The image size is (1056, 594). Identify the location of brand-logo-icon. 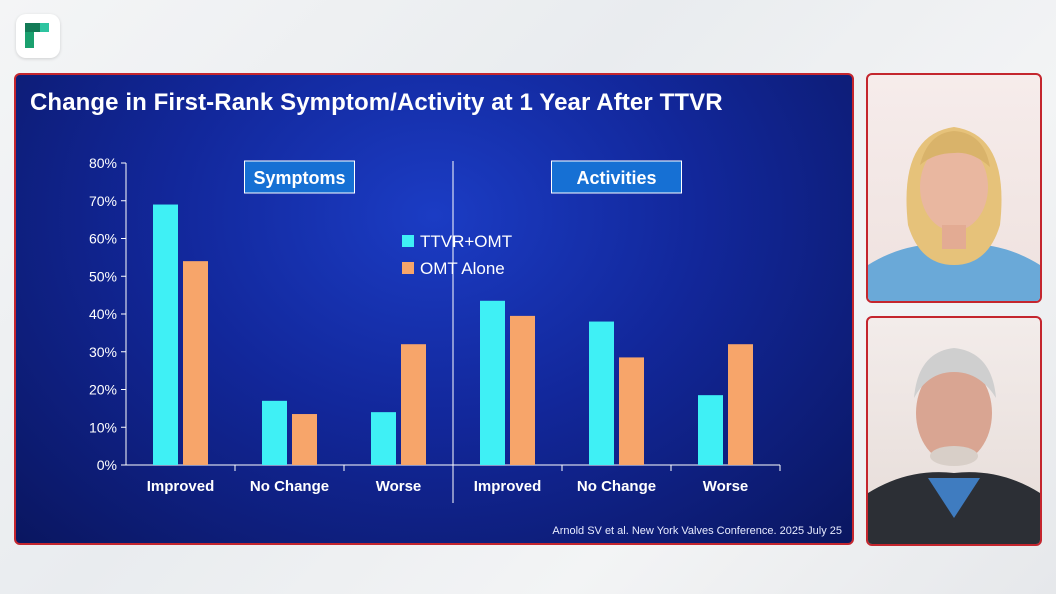
(37, 35).